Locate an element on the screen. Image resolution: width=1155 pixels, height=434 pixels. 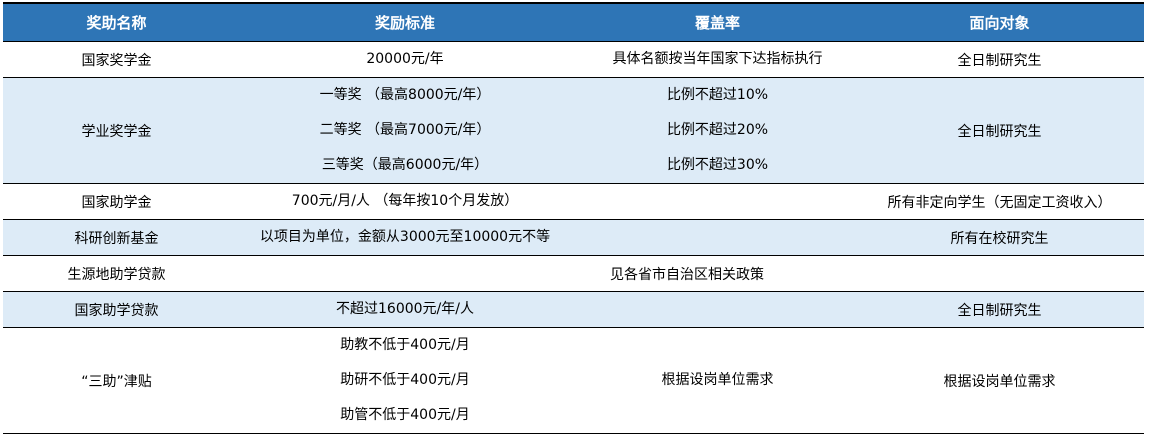
cell-target: 根据设岗单位需求 is located at coordinates (999, 380).